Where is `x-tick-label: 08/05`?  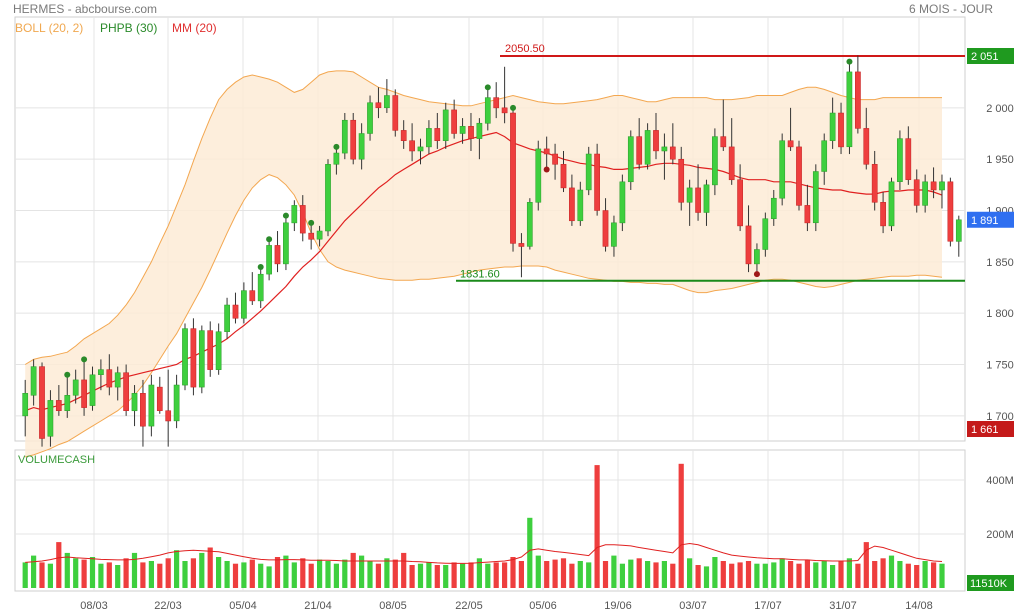
x-tick-label: 08/05 is located at coordinates (393, 606).